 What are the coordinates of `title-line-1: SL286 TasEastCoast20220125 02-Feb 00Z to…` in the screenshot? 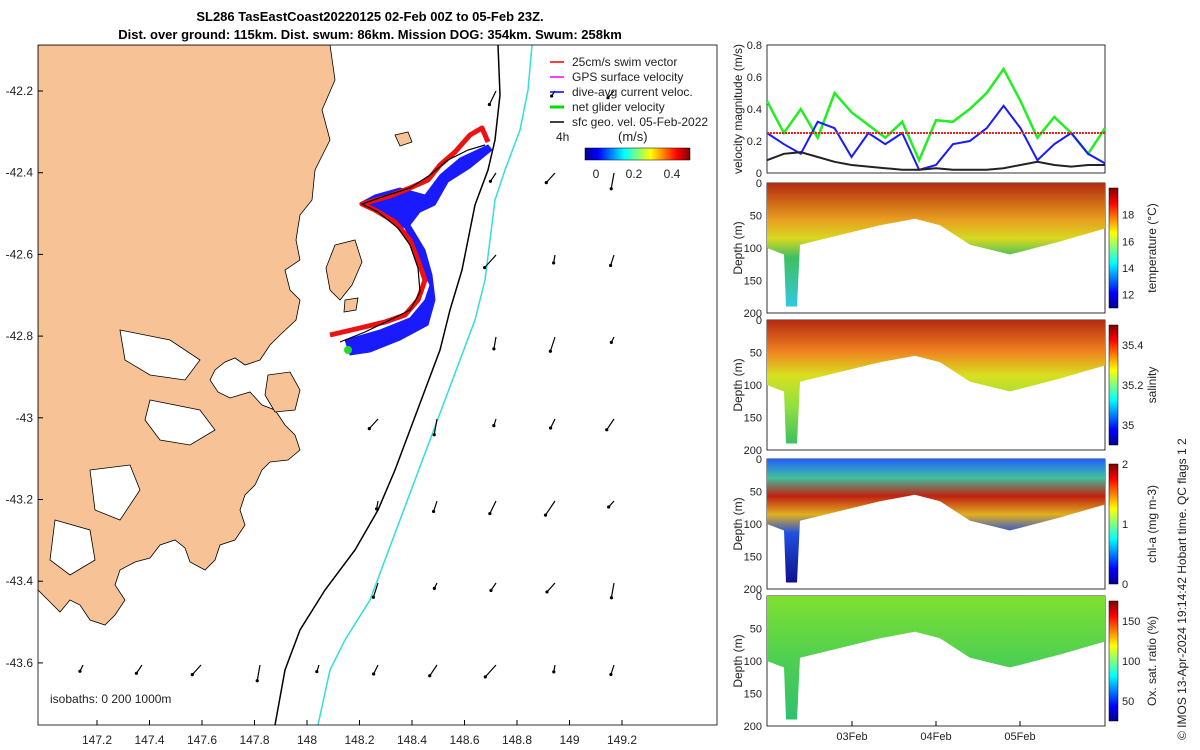 It's located at (370, 16).